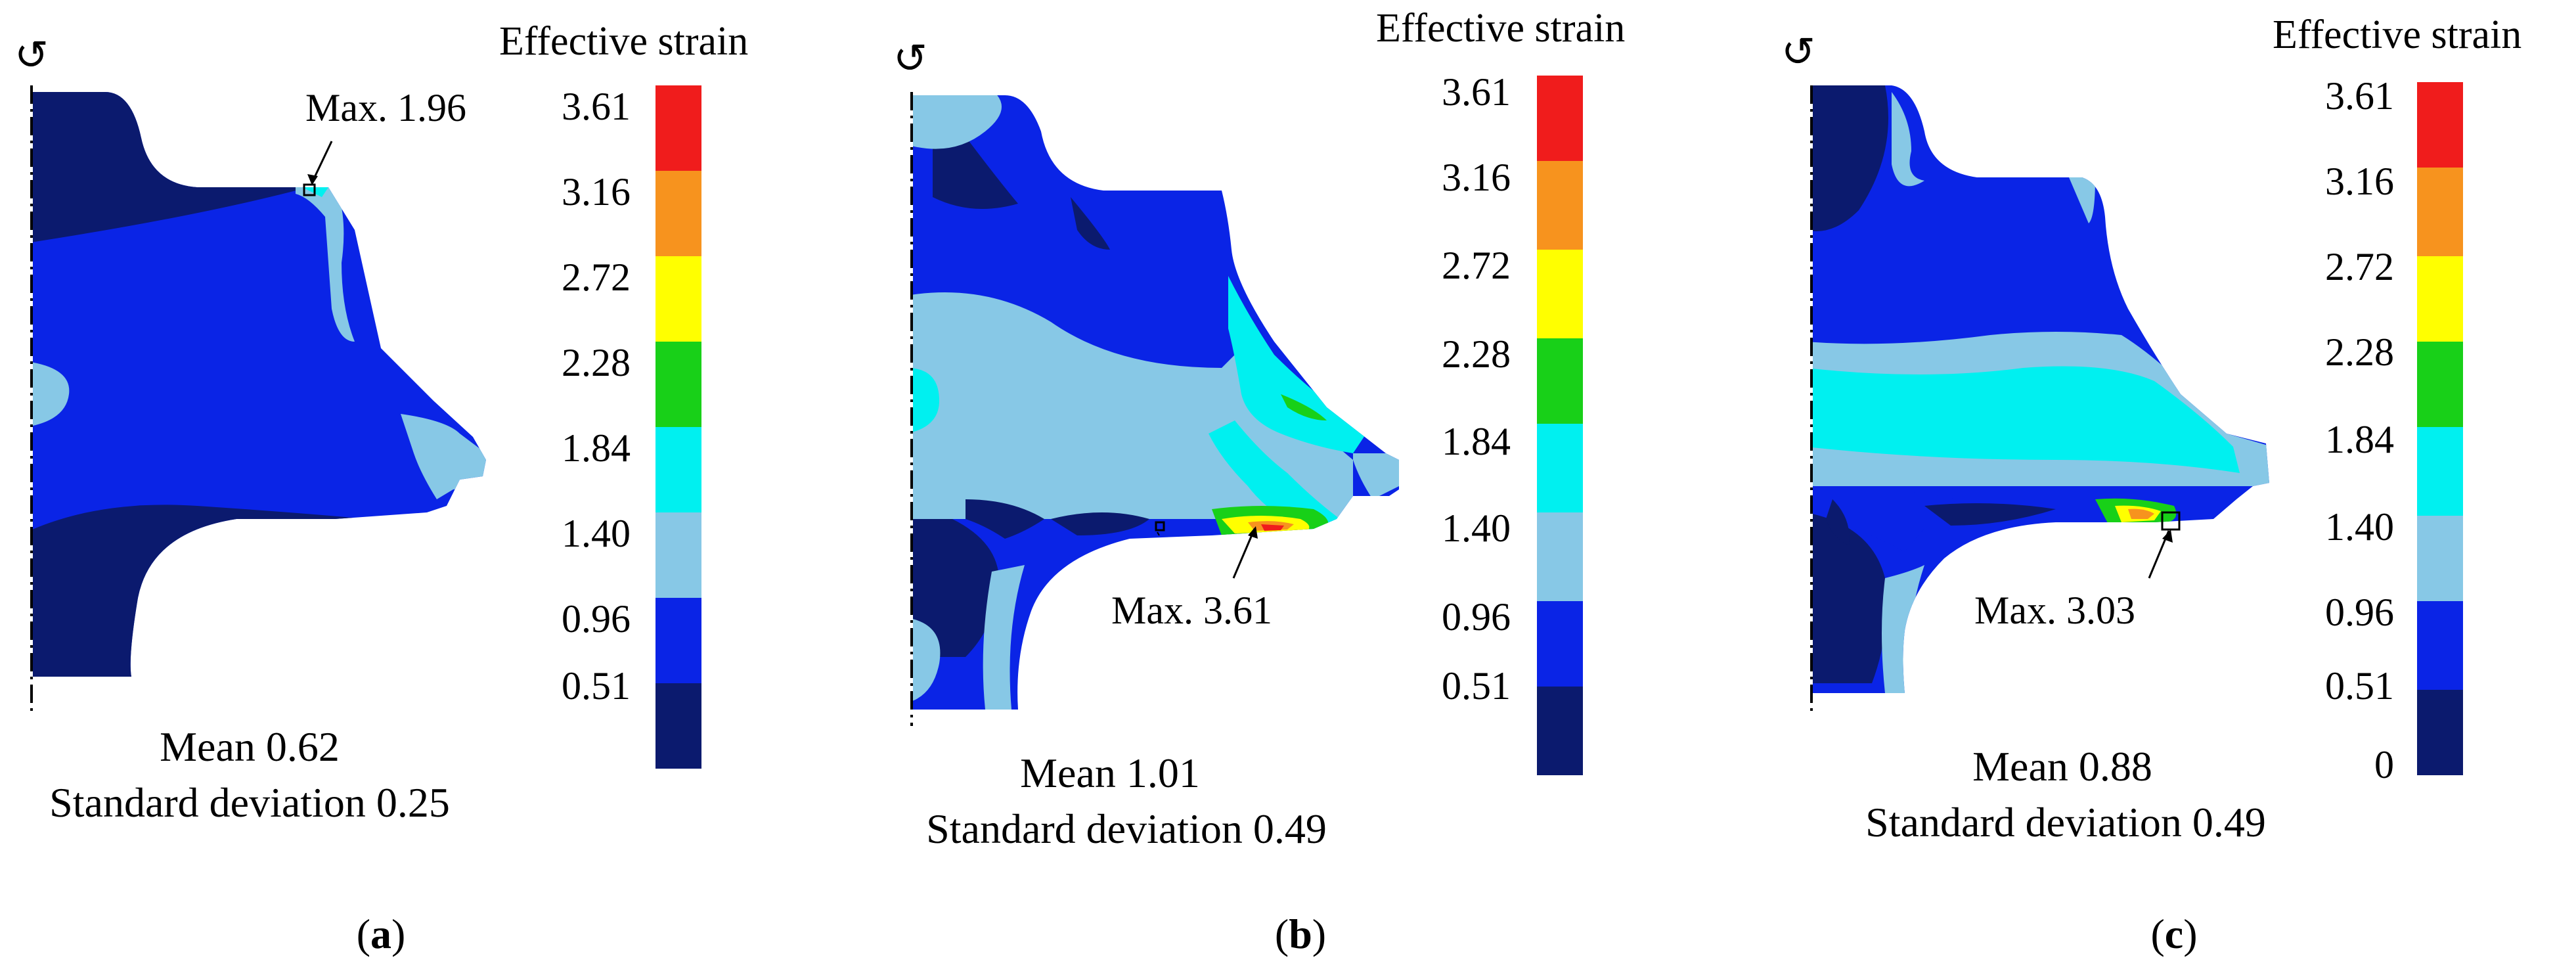 The image size is (2576, 971). Describe the element at coordinates (2397, 34) in the screenshot. I see `legend-title-c: Effective strain` at that location.